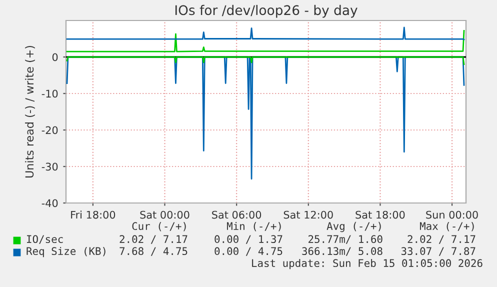 This screenshot has height=287, width=497. What do you see at coordinates (342, 251) in the screenshot?
I see `text: 366.13m/ 5.08` at bounding box center [342, 251].